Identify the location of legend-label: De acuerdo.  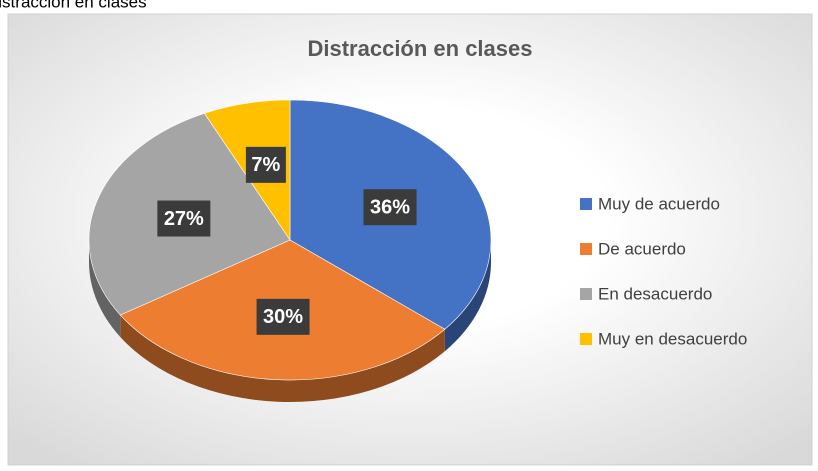
(642, 248).